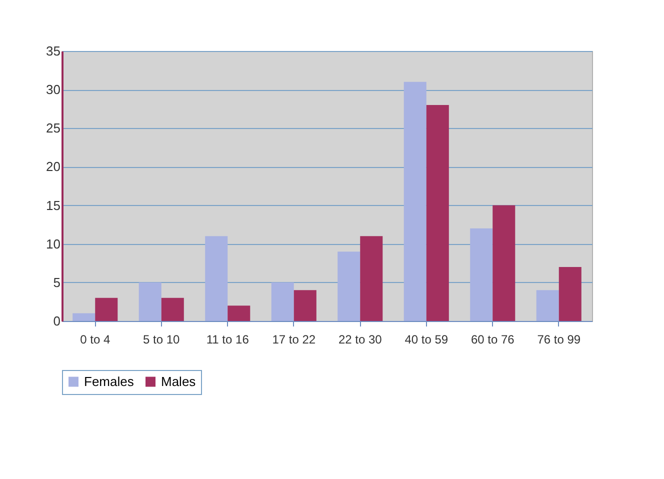  Describe the element at coordinates (53, 51) in the screenshot. I see `y-tick-label: 35` at that location.